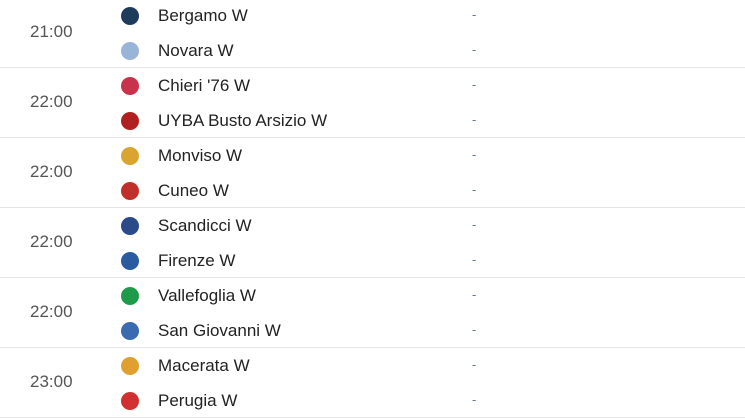  What do you see at coordinates (193, 190) in the screenshot?
I see `team-name: Cuneo W` at bounding box center [193, 190].